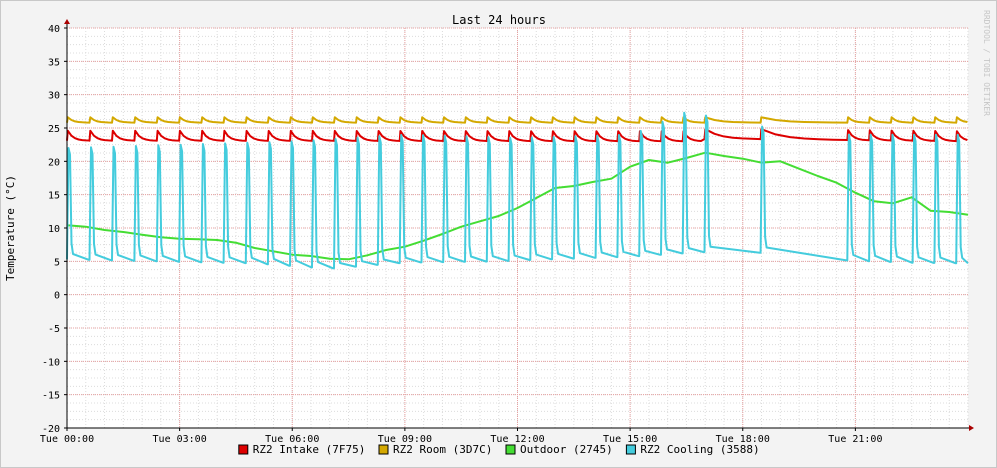  What do you see at coordinates (971, 428) in the screenshot?
I see `x-axis-arrow` at bounding box center [971, 428].